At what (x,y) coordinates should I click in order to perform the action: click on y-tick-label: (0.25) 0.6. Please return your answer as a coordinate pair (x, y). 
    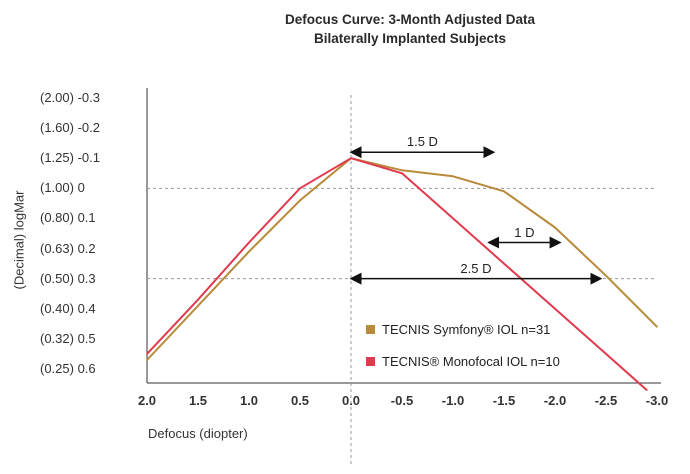
    Looking at the image, I should click on (68, 368).